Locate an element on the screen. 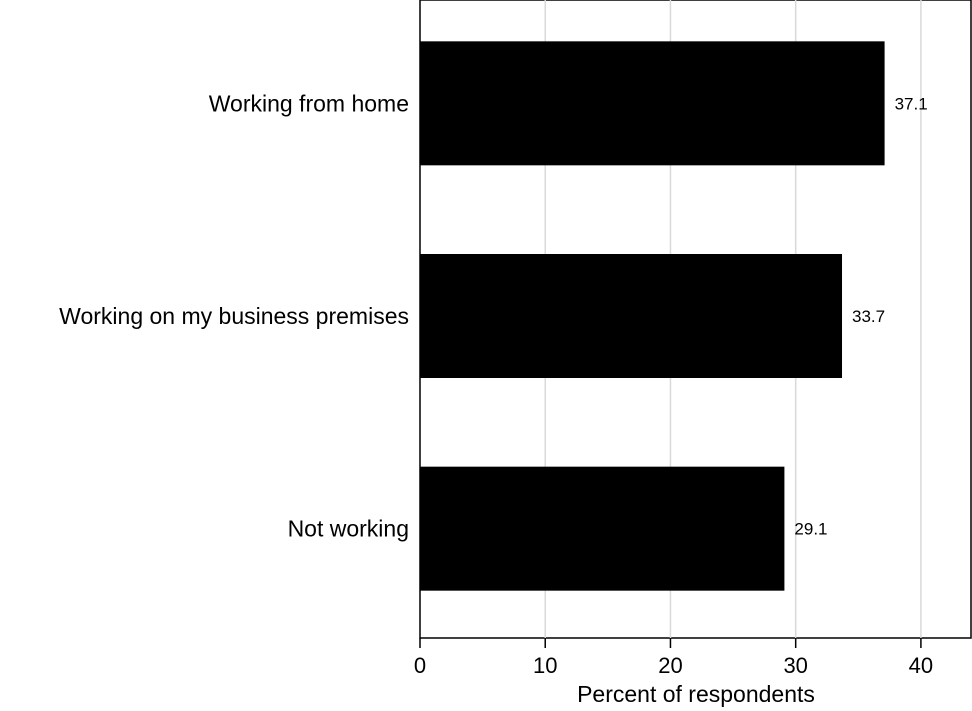  category-label: Working on my business premises is located at coordinates (234, 316).